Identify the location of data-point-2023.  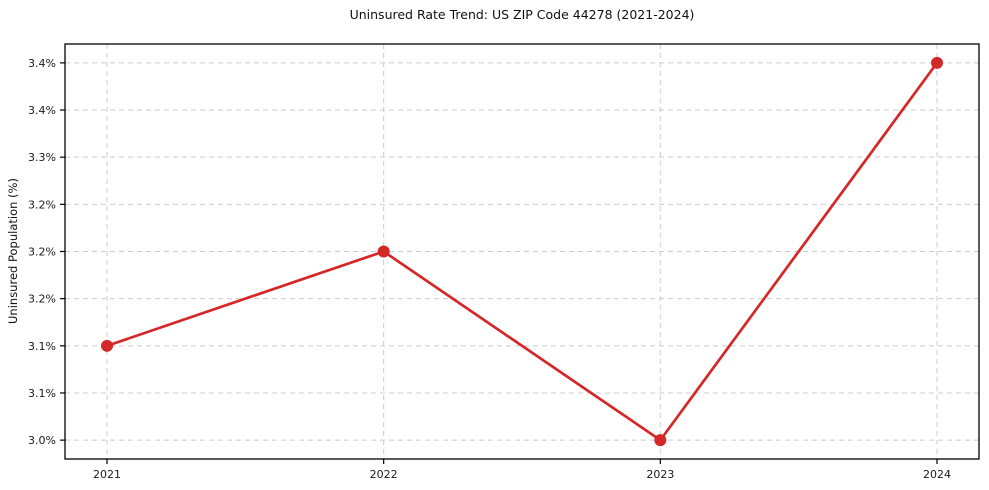
(660, 440).